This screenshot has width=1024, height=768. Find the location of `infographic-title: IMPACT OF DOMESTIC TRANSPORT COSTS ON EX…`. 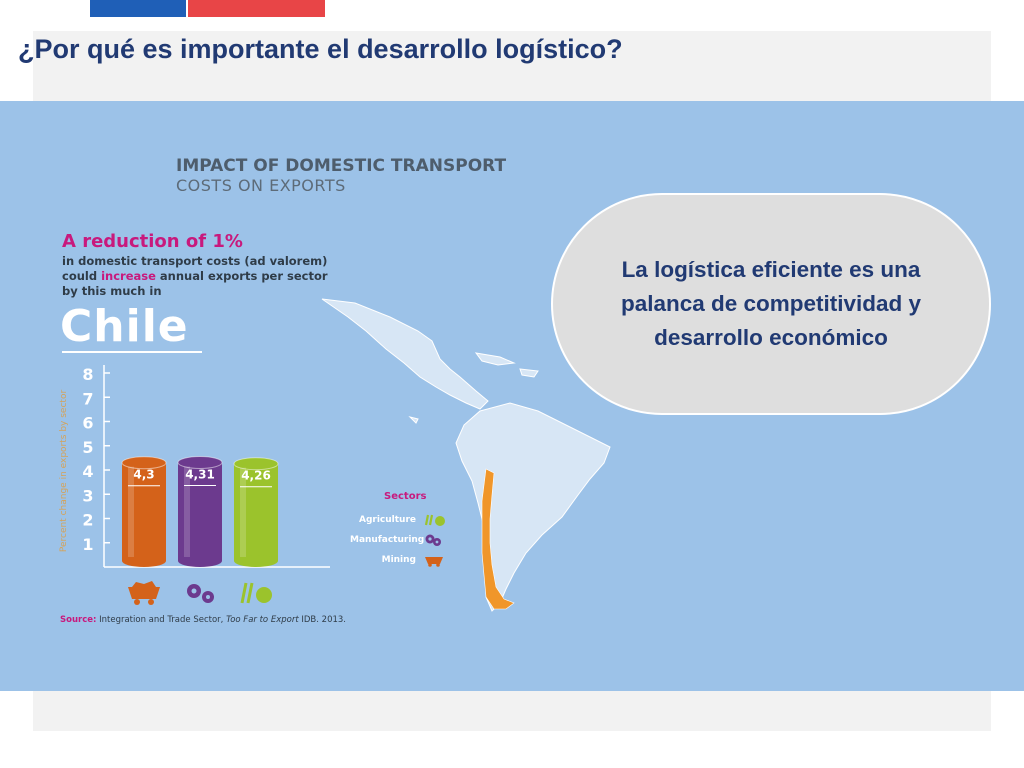

infographic-title: IMPACT OF DOMESTIC TRANSPORT COSTS ON EX… is located at coordinates (341, 175).